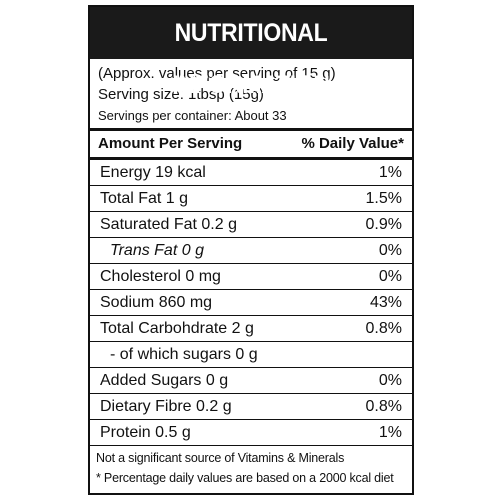 The image size is (500, 500). What do you see at coordinates (164, 380) in the screenshot?
I see `nutrient-name: Added Sugars 0 g` at bounding box center [164, 380].